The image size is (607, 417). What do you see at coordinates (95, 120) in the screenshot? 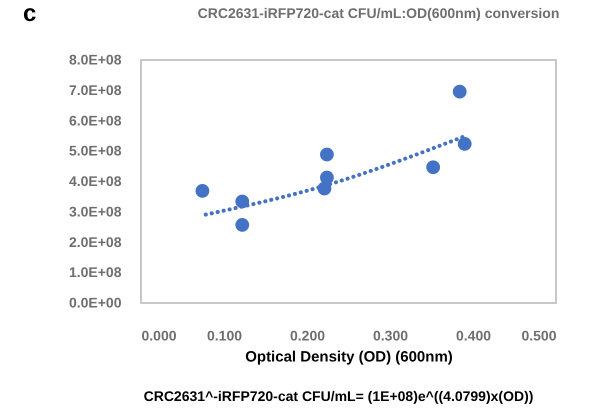
I see `y-tick-label: 6.0E+08` at bounding box center [95, 120].